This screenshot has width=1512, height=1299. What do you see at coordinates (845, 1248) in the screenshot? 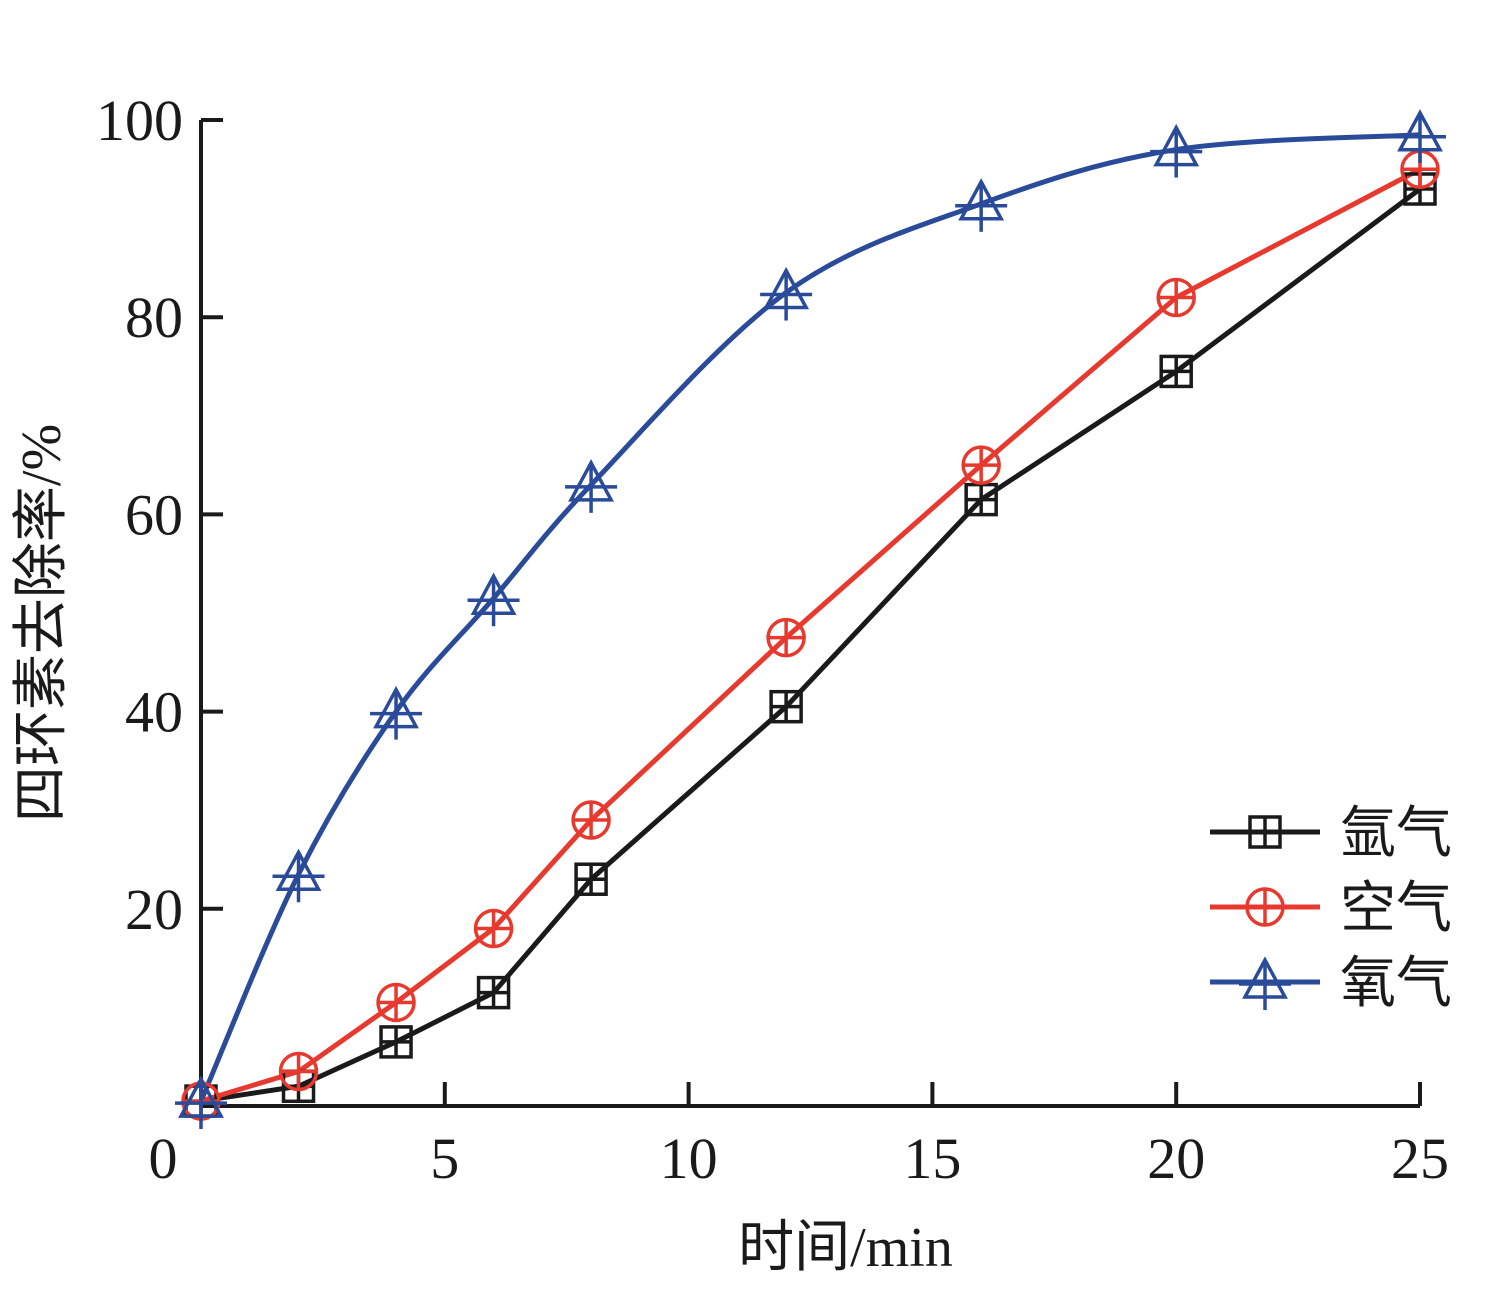
I see `x-axis-title: 时间/min` at bounding box center [845, 1248].